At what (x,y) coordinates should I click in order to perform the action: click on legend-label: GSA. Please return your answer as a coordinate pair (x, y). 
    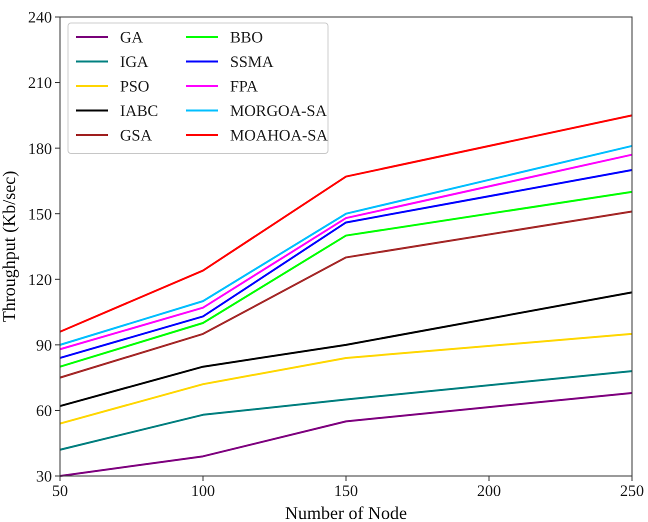
    Looking at the image, I should click on (136, 136).